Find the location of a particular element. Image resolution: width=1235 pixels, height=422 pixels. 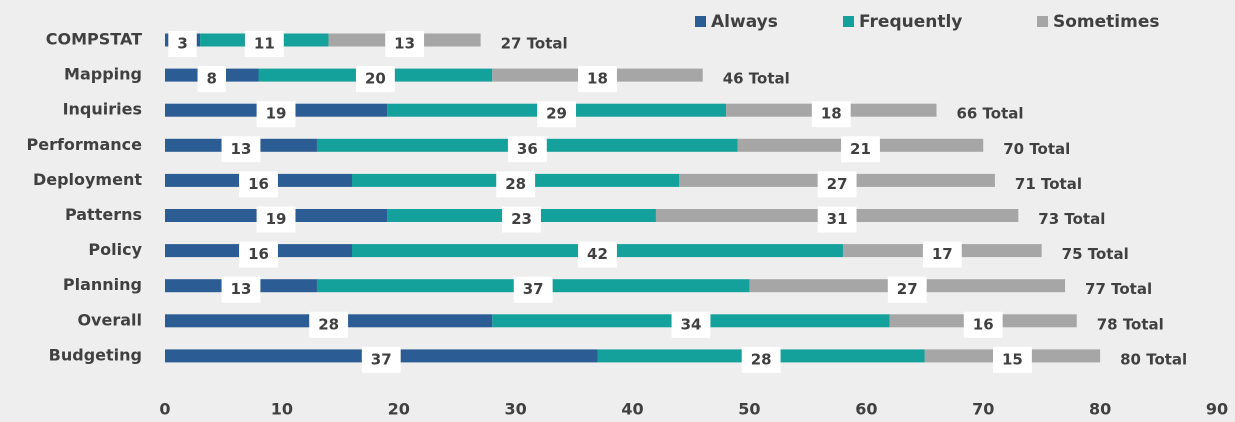

total-label: 77 Total is located at coordinates (1118, 289).